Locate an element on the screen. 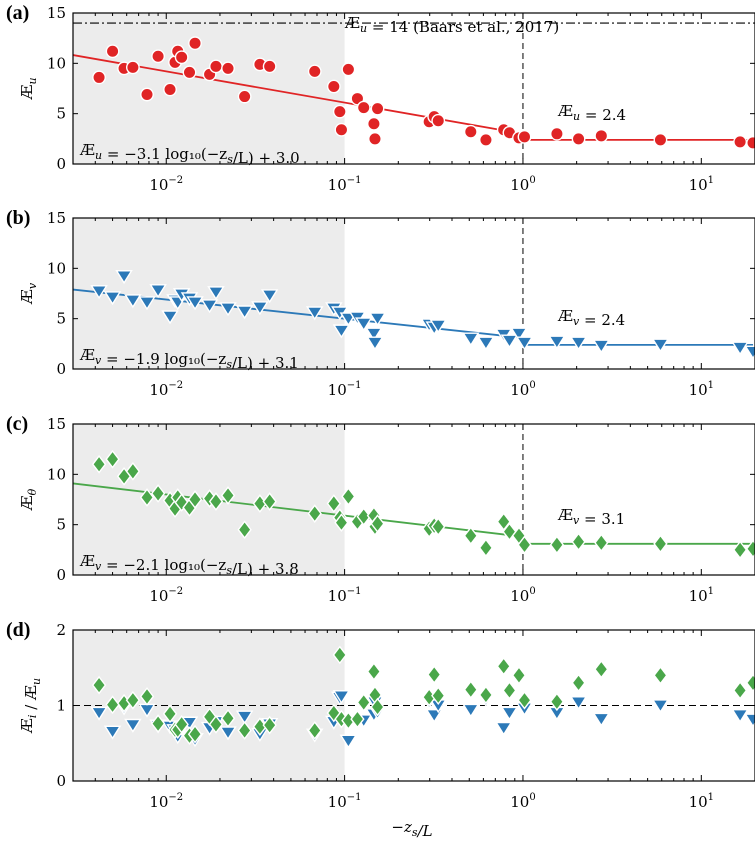 The width and height of the screenshot is (755, 843). constant-fit-label: Æv = 3.1 is located at coordinates (591, 517).